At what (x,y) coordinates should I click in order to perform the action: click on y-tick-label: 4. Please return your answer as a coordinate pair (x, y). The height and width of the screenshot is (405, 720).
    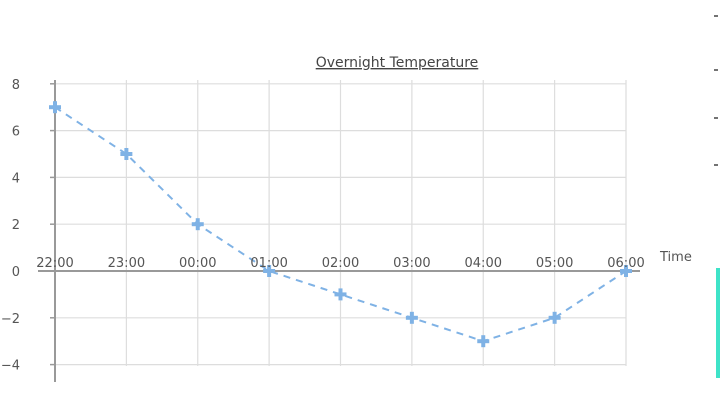
    Looking at the image, I should click on (16, 178).